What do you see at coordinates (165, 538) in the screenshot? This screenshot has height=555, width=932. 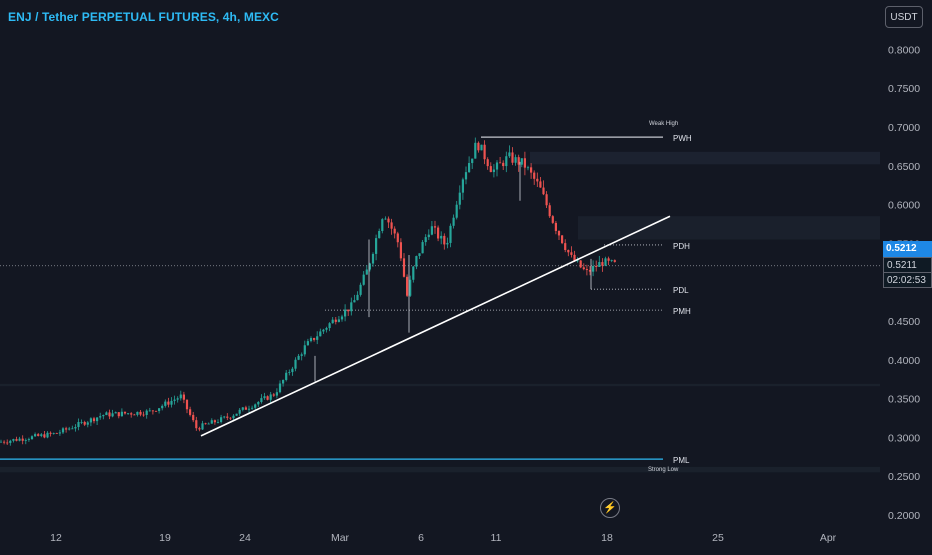 I see `x-tick-label: 19` at bounding box center [165, 538].